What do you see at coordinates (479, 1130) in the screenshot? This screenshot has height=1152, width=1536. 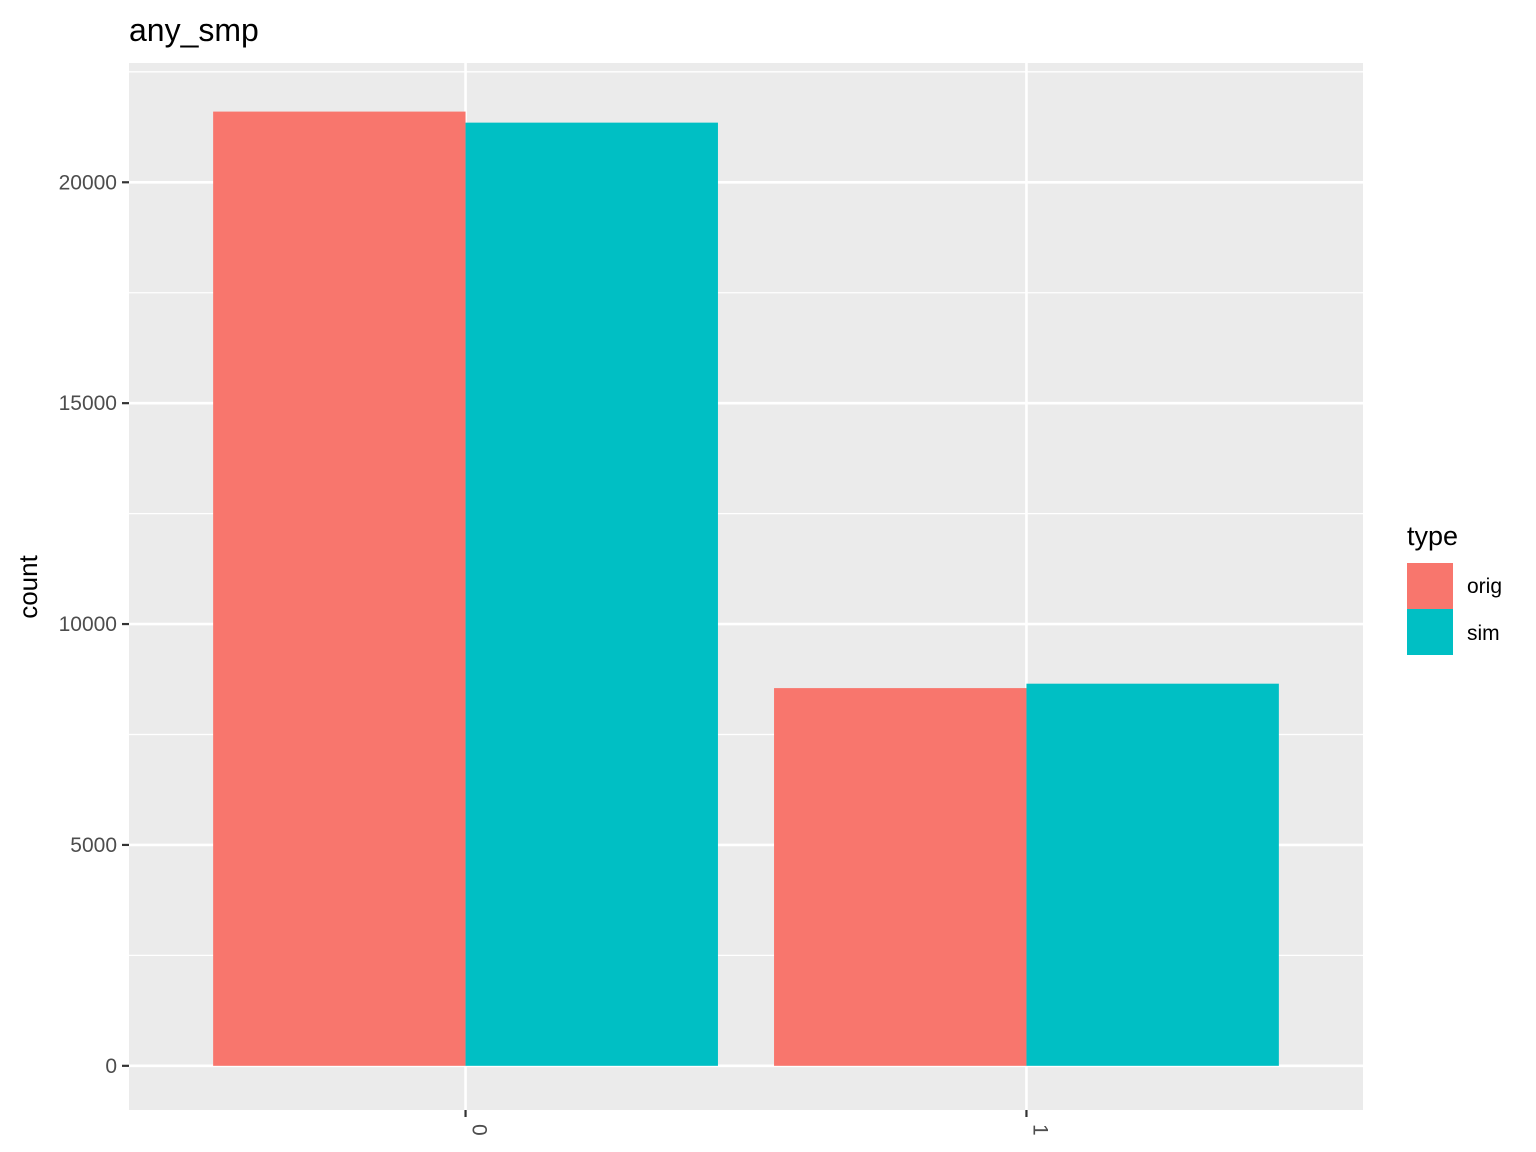 I see `x-tick-label: 0` at bounding box center [479, 1130].